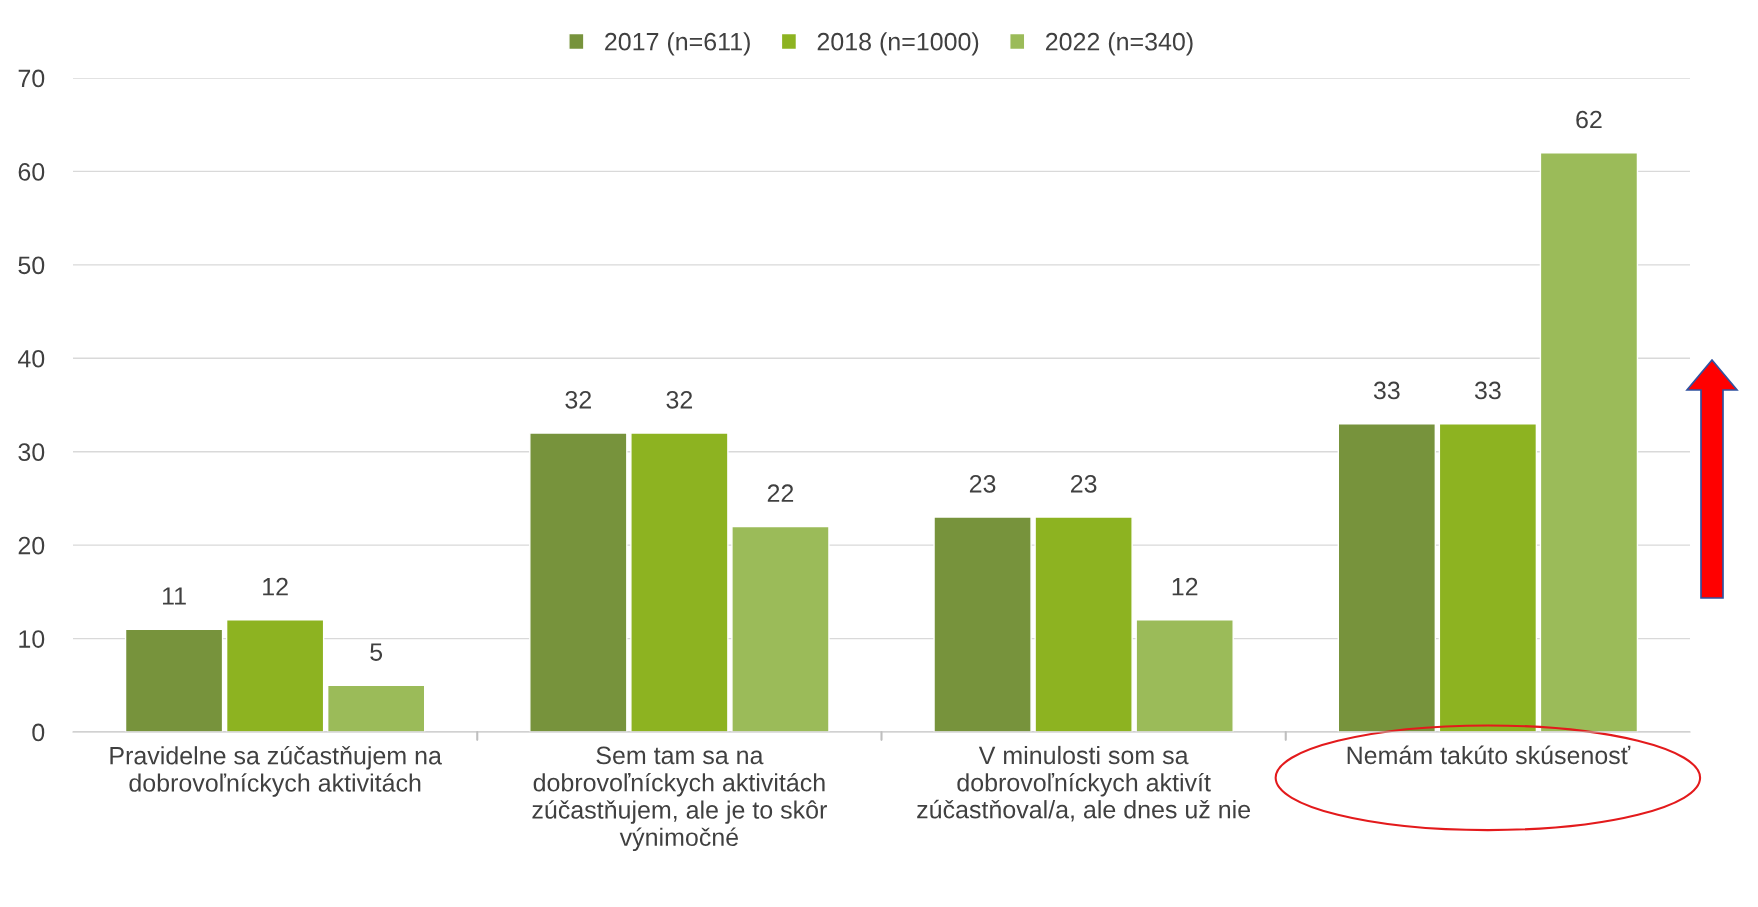  Describe the element at coordinates (1589, 119) in the screenshot. I see `data-label: 62` at that location.